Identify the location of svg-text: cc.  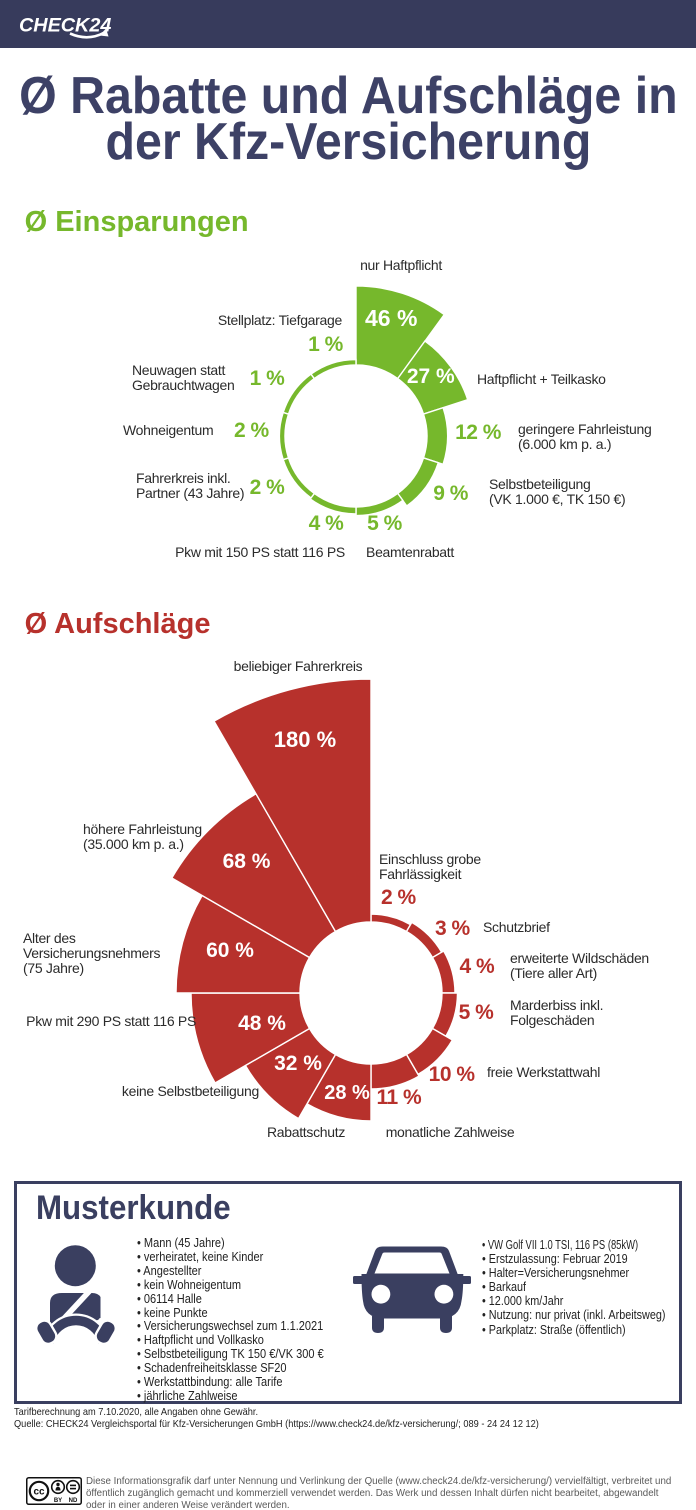
(39, 1492).